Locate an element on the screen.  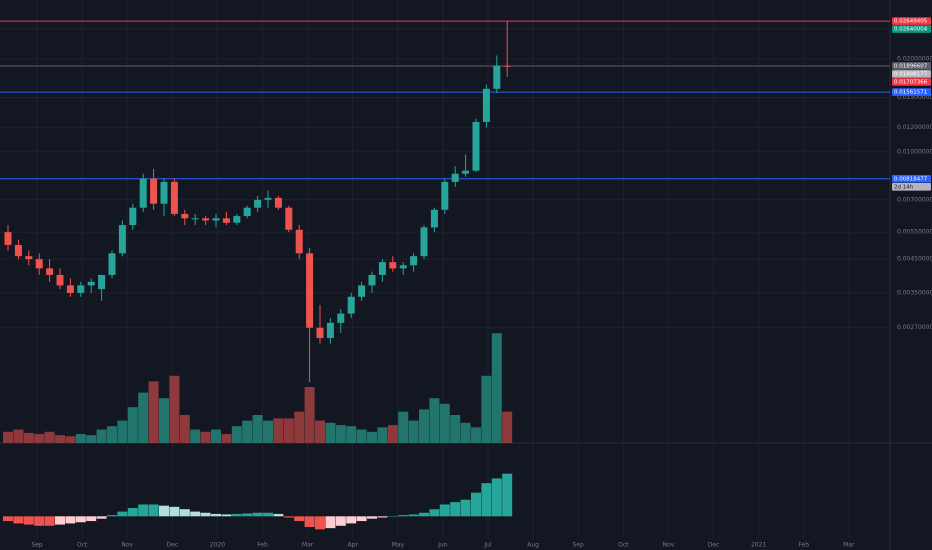
x-tick-label: Nov is located at coordinates (127, 545).